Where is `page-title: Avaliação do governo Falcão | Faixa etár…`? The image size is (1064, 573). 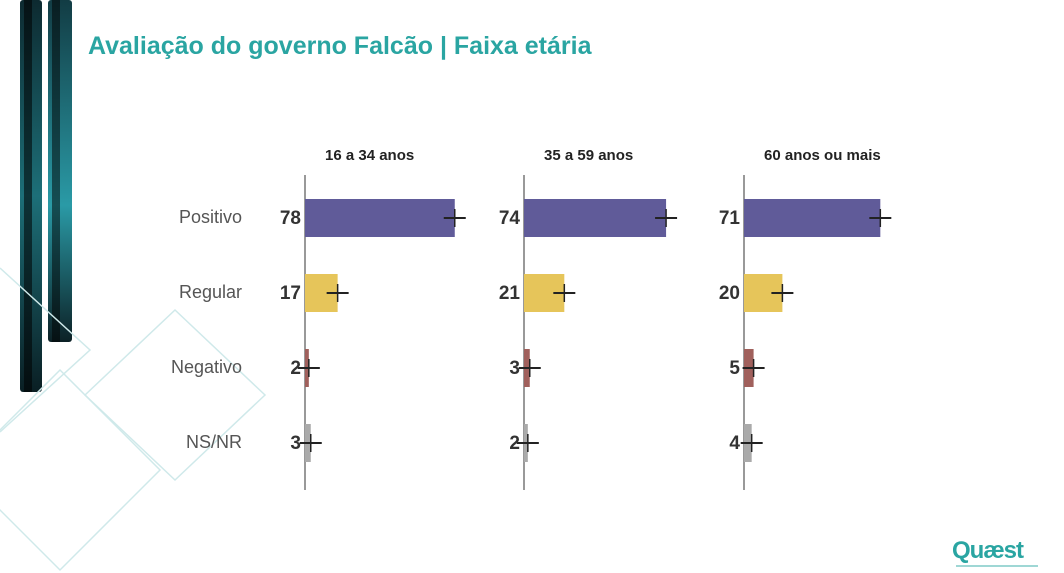 page-title: Avaliação do governo Falcão | Faixa etár… is located at coordinates (340, 46).